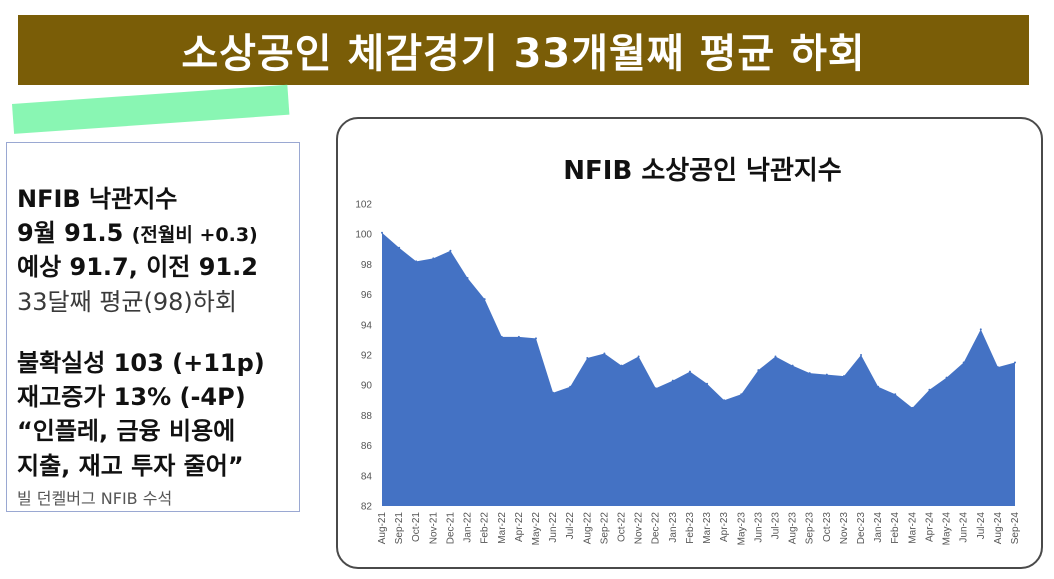 This screenshot has height=579, width=1054. I want to click on info-september-change: (전월비 +0.3), so click(194, 235).